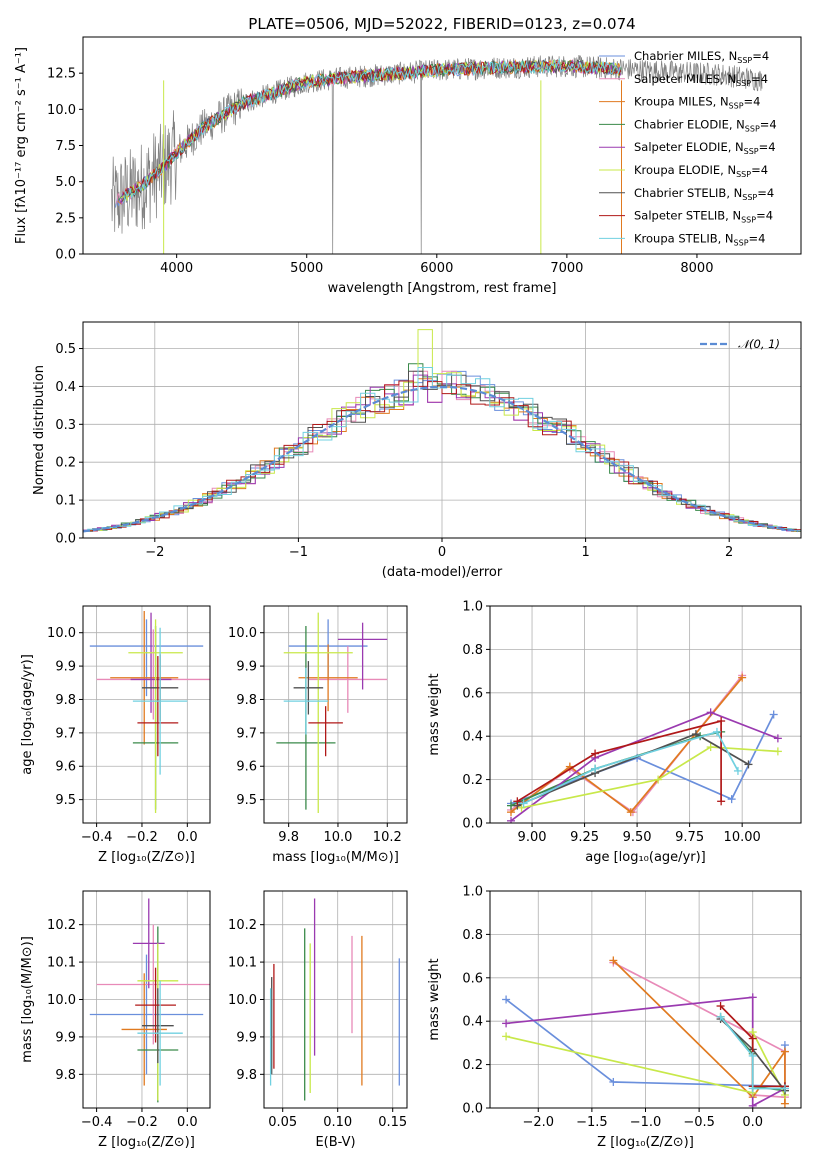  I want to click on y-tick-label: 0.0, so click(65, 539).